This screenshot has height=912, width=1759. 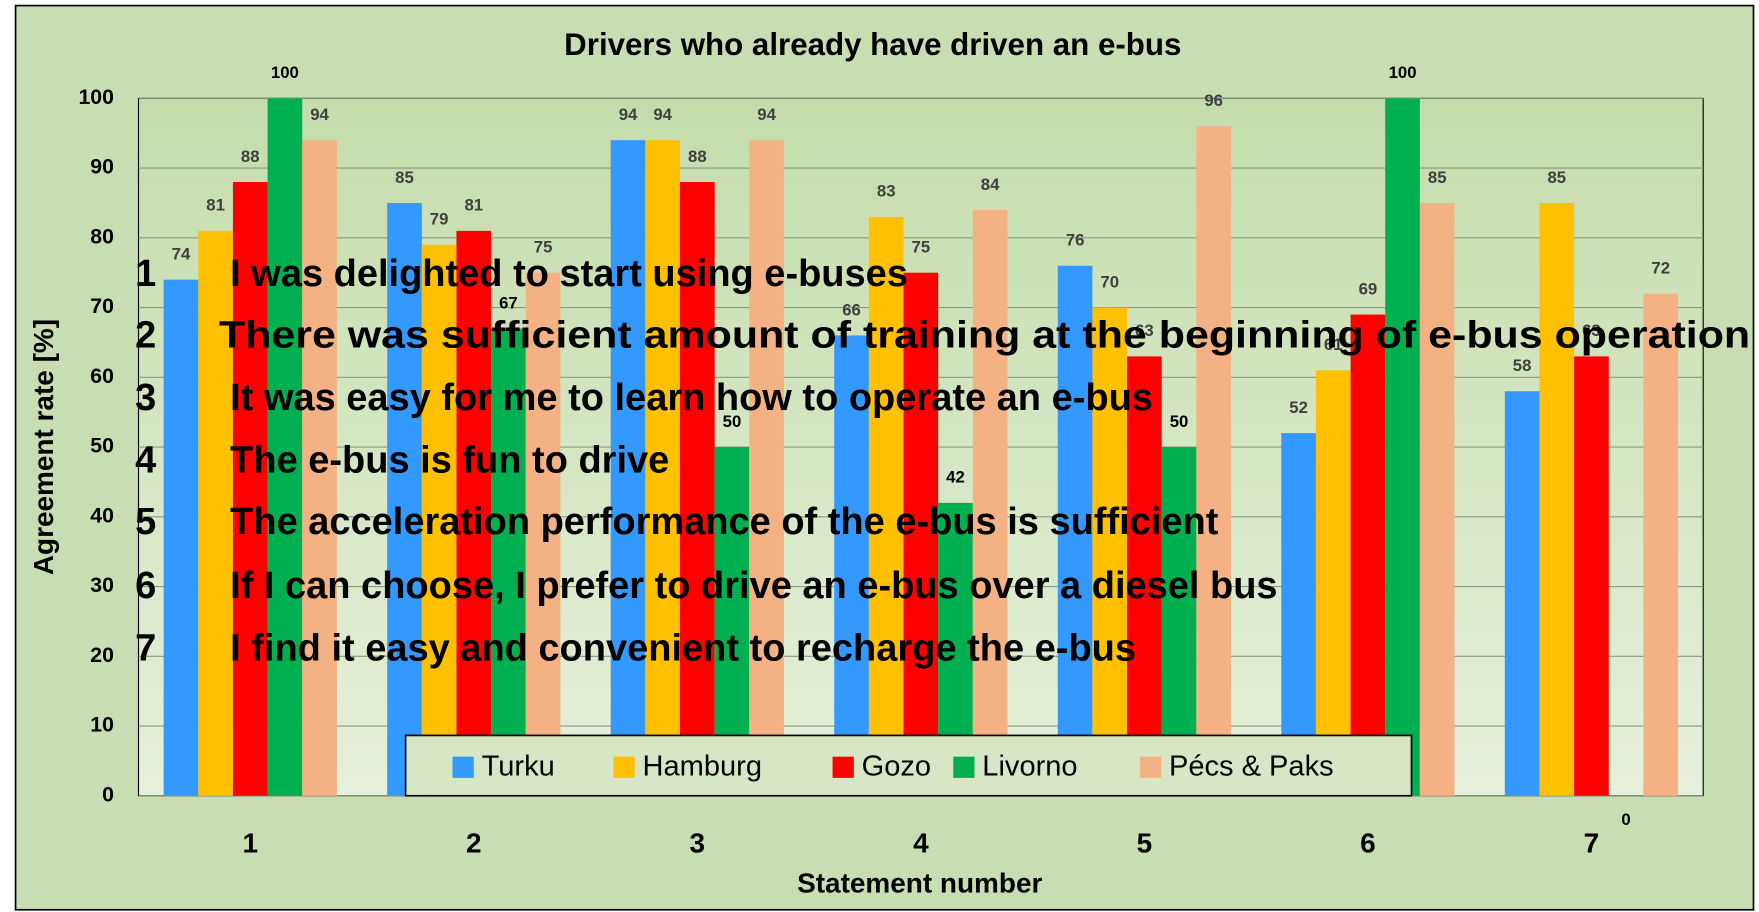 What do you see at coordinates (896, 766) in the screenshot?
I see `legend-label: Gozo` at bounding box center [896, 766].